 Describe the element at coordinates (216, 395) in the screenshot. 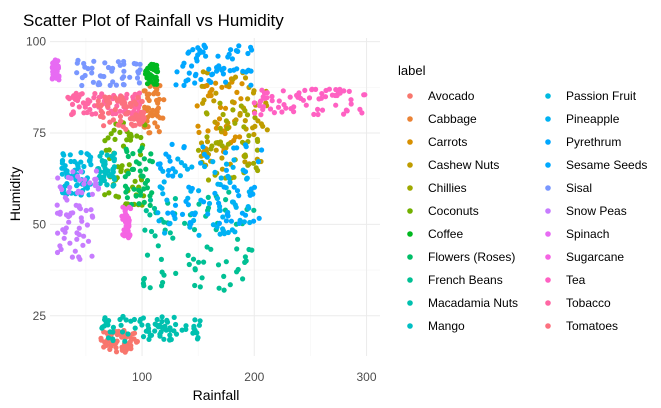

I see `x-axis-title: Rainfall` at that location.